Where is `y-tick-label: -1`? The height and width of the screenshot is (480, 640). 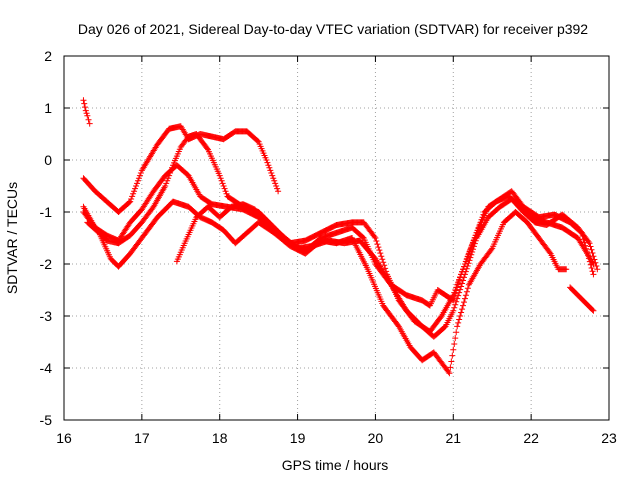 y-tick-label: -1 is located at coordinates (46, 212).